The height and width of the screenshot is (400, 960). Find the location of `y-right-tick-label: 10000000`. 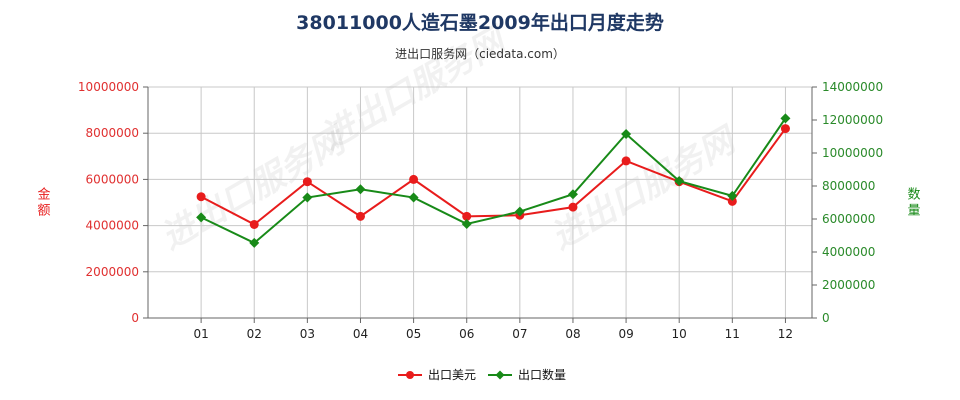

y-right-tick-label: 10000000 is located at coordinates (852, 153).